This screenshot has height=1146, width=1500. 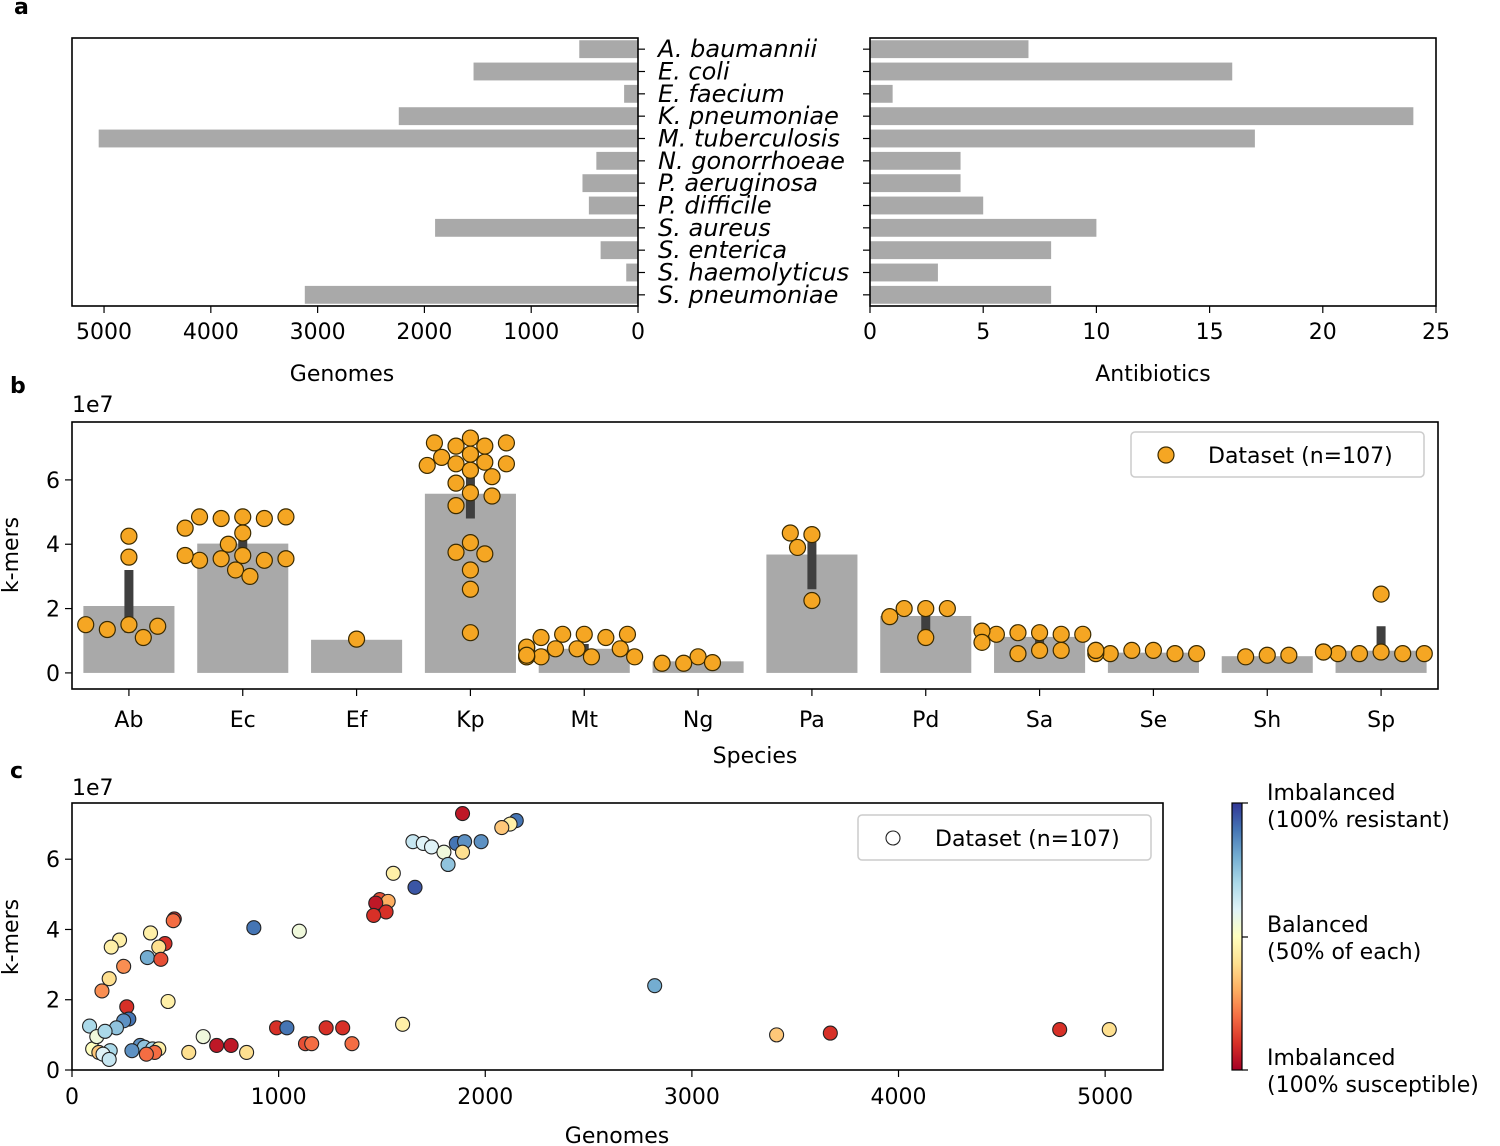 I want to click on species-abbrev-label: Se, so click(x=1154, y=720).